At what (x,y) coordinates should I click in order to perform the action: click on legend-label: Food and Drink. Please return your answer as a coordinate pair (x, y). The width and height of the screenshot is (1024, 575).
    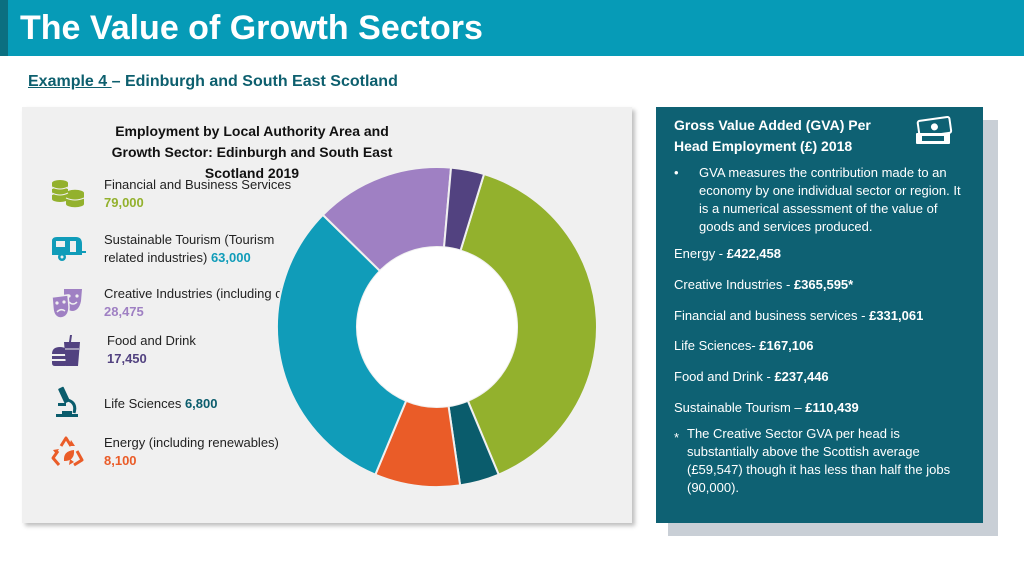
    Looking at the image, I should click on (151, 340).